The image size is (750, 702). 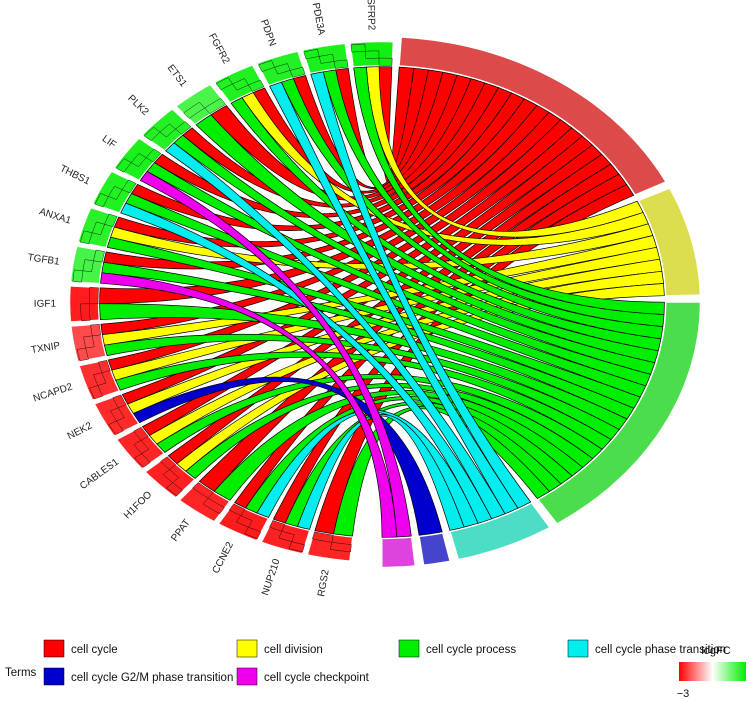 I want to click on gene-label-cables1: CABLES1, so click(x=99, y=475).